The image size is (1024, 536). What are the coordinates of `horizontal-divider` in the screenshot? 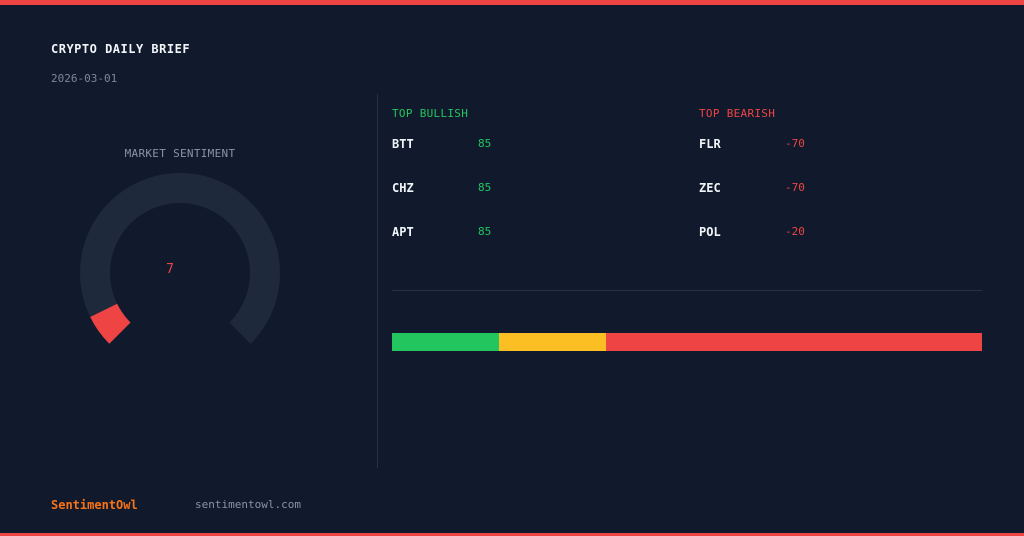 It's located at (687, 290).